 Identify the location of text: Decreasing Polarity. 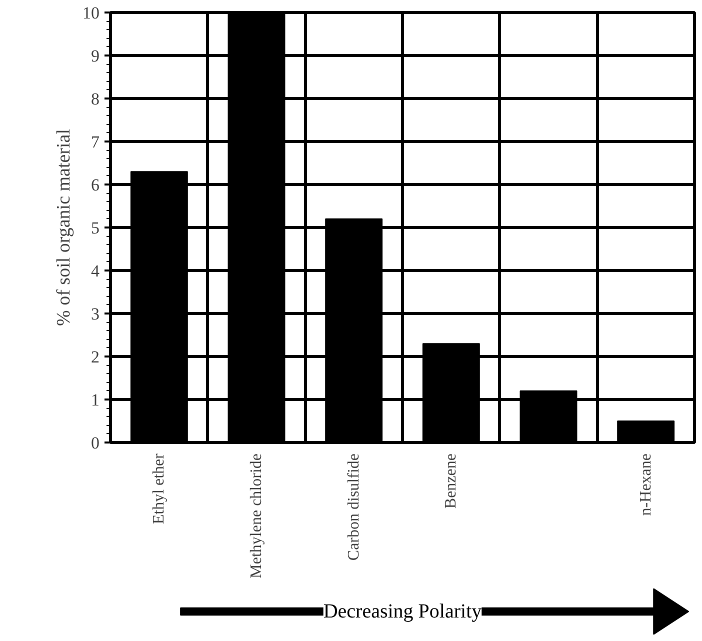
(402, 611).